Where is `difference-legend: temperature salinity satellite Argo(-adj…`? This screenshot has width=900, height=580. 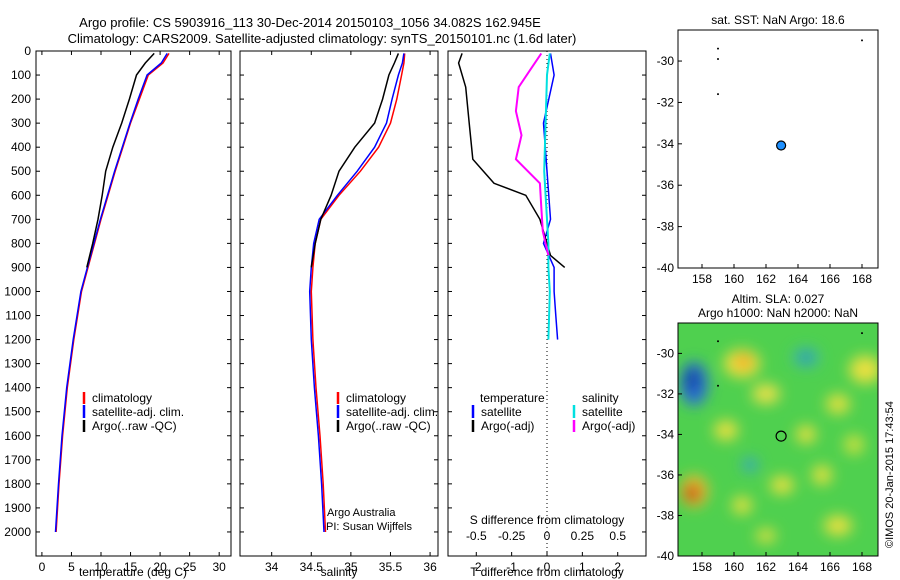 difference-legend: temperature salinity satellite Argo(-adj… is located at coordinates (553, 412).